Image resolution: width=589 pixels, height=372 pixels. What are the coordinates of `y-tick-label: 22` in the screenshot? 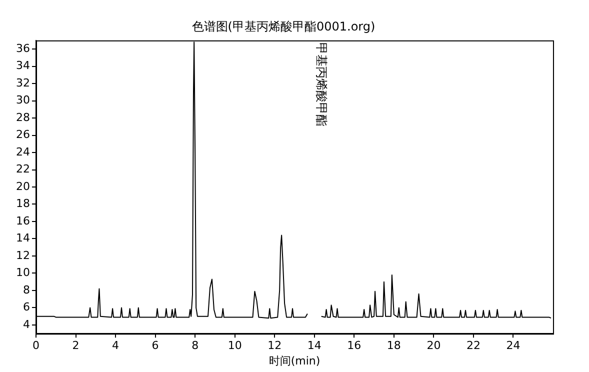 It's located at (23, 169).